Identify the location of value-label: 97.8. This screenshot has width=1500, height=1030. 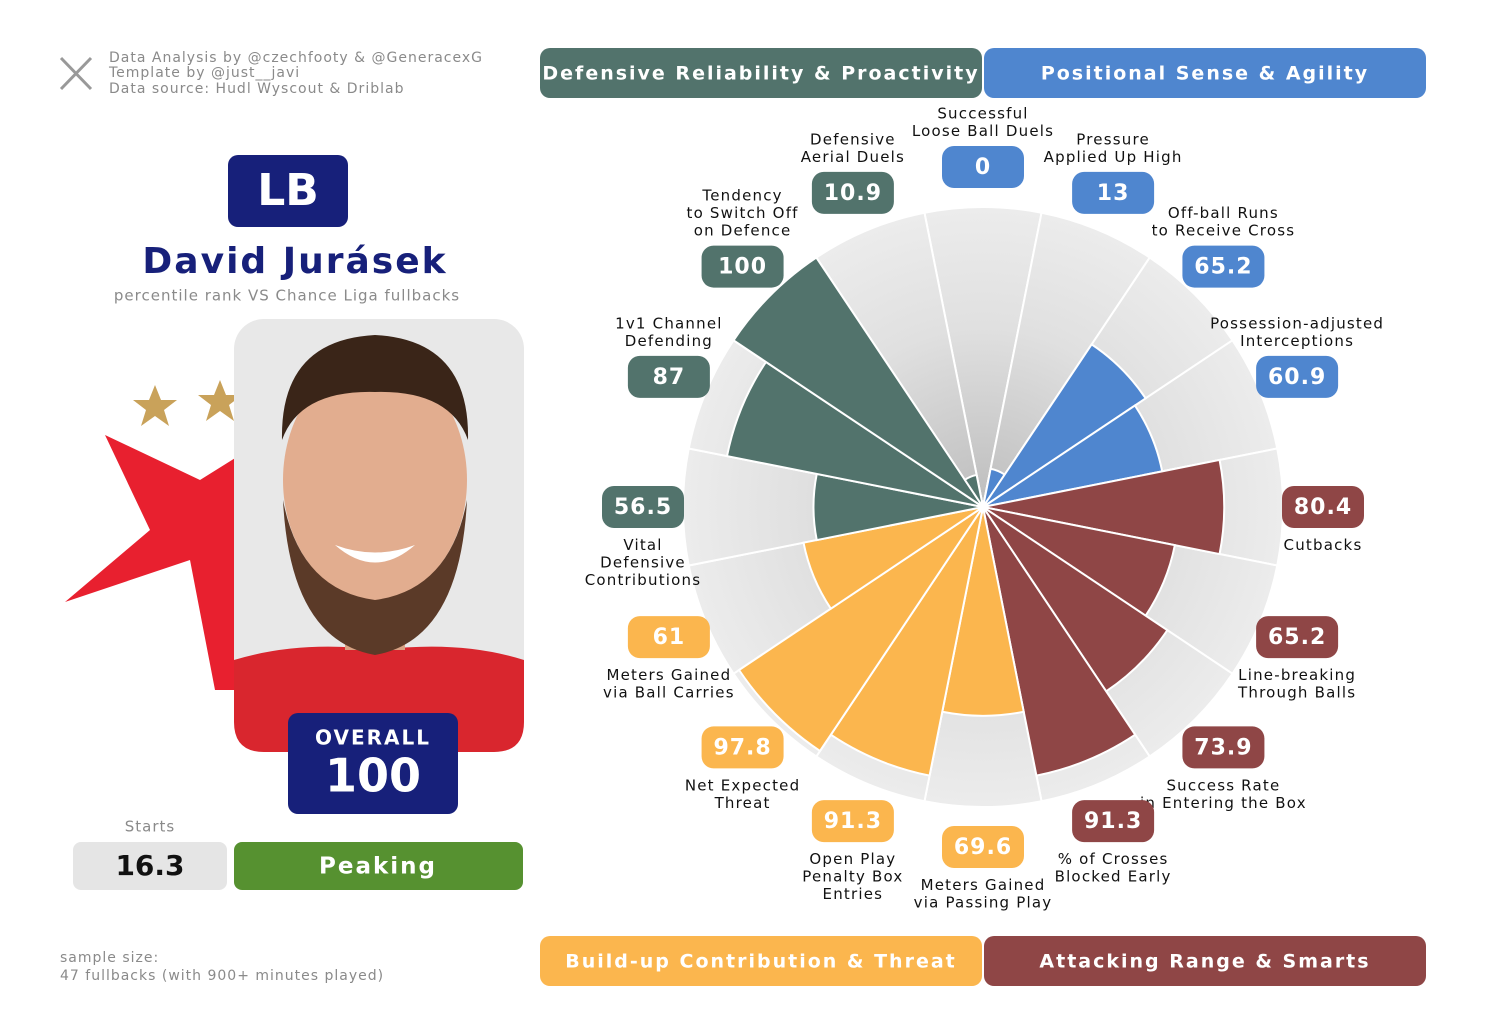
(742, 747).